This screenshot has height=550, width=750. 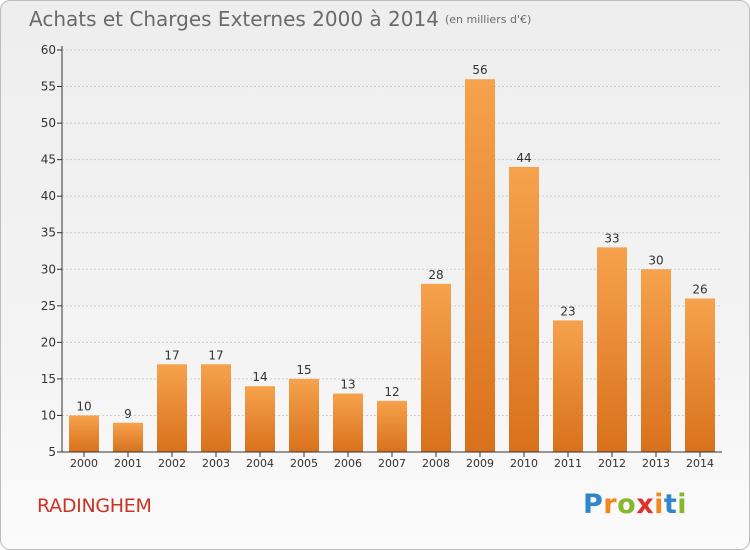 What do you see at coordinates (348, 463) in the screenshot?
I see `x-tick-label: 2006` at bounding box center [348, 463].